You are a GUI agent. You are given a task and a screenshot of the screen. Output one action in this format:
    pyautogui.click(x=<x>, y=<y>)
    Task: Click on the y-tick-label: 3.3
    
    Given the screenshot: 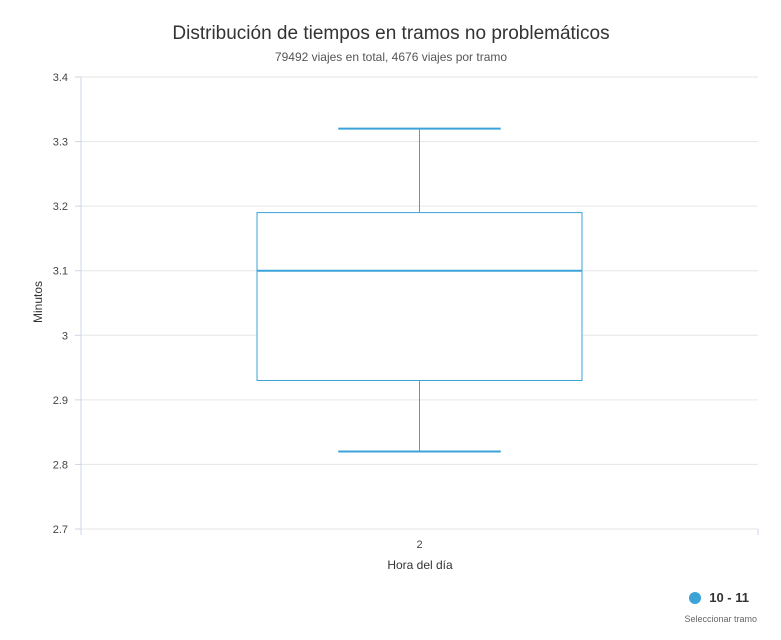 What is the action you would take?
    pyautogui.click(x=60, y=143)
    